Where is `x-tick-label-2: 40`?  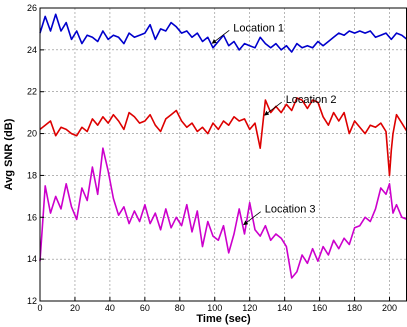 x-tick-label-2: 40 is located at coordinates (110, 308).